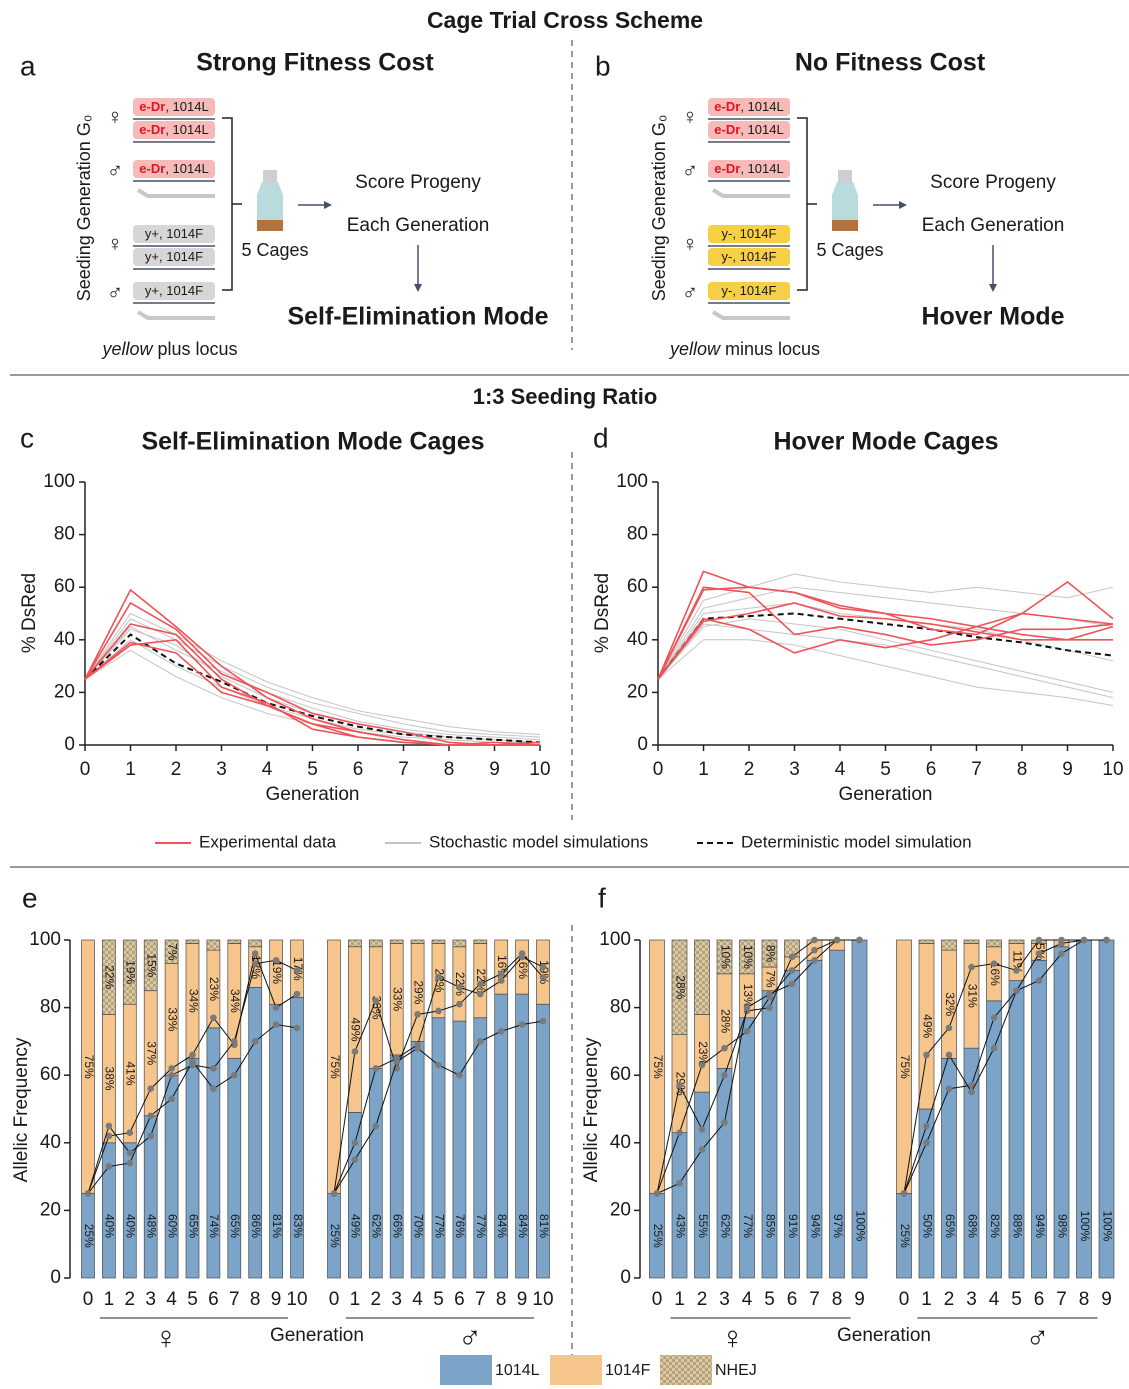 Image resolution: width=1129 pixels, height=1389 pixels. What do you see at coordinates (565, 396) in the screenshot?
I see `section-title: 1:3 Seeding Ratio` at bounding box center [565, 396].